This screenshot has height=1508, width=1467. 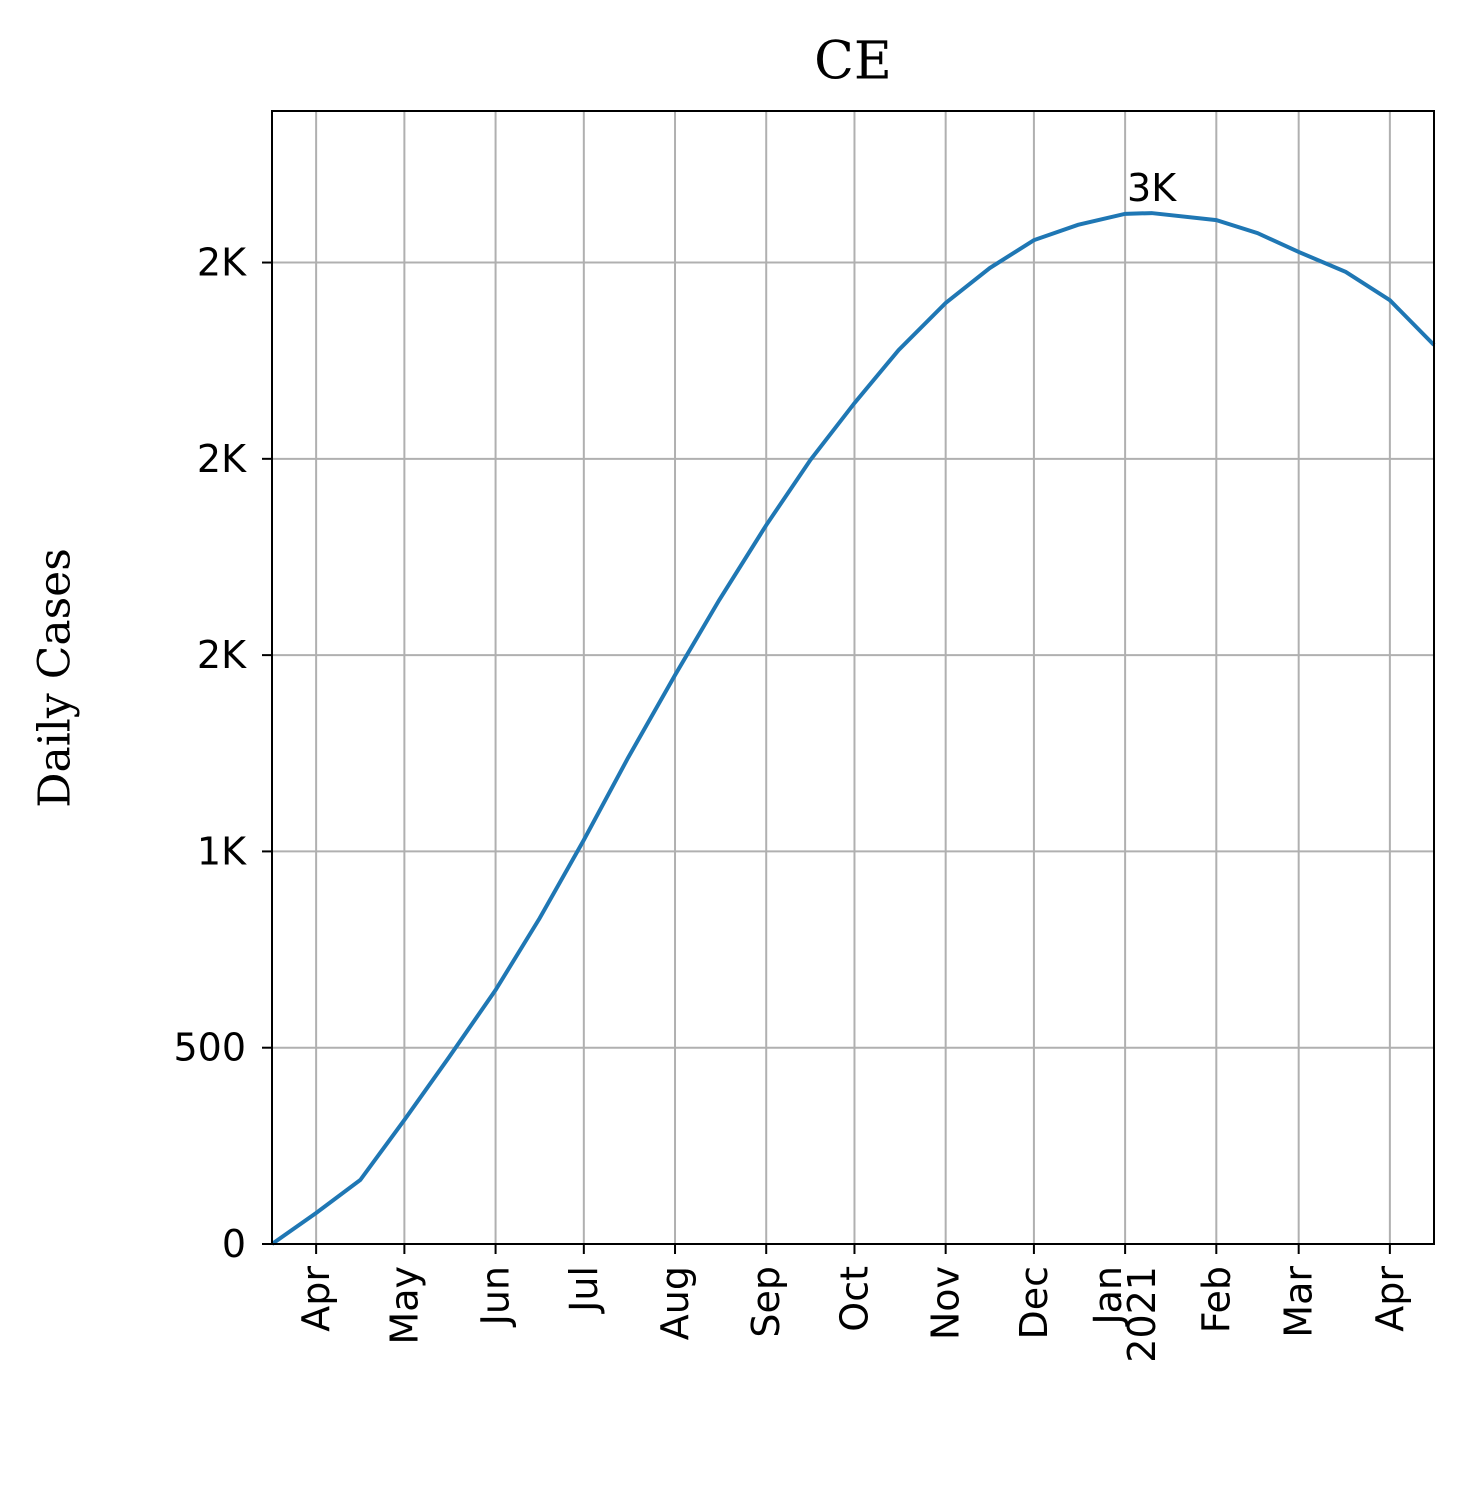 What do you see at coordinates (1299, 1302) in the screenshot?
I see `x-tick-label: Mar` at bounding box center [1299, 1302].